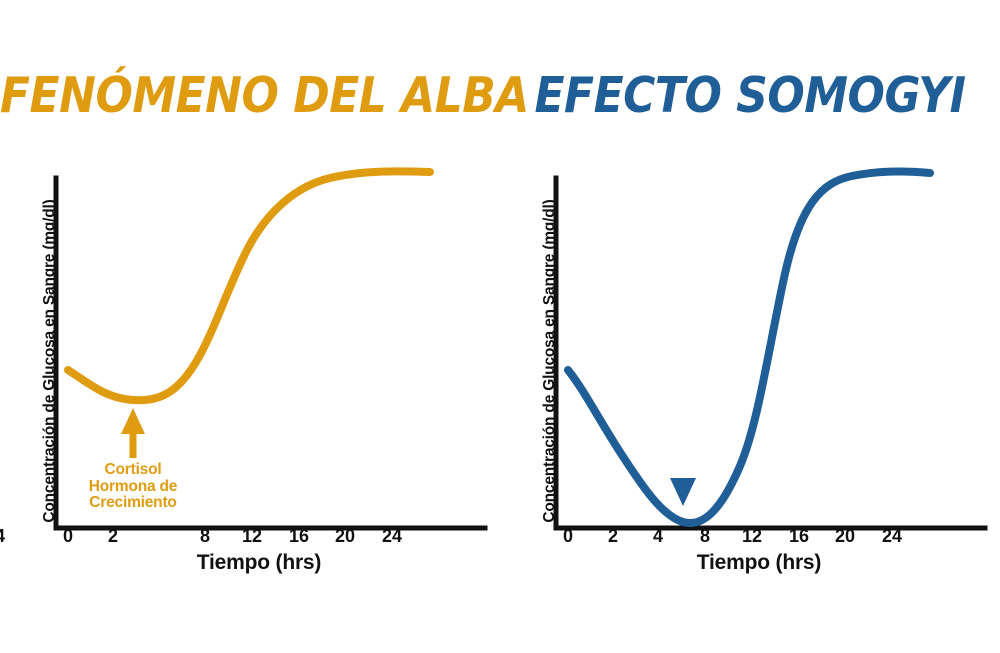  I want to click on x-tick-r-16: 16, so click(799, 536).